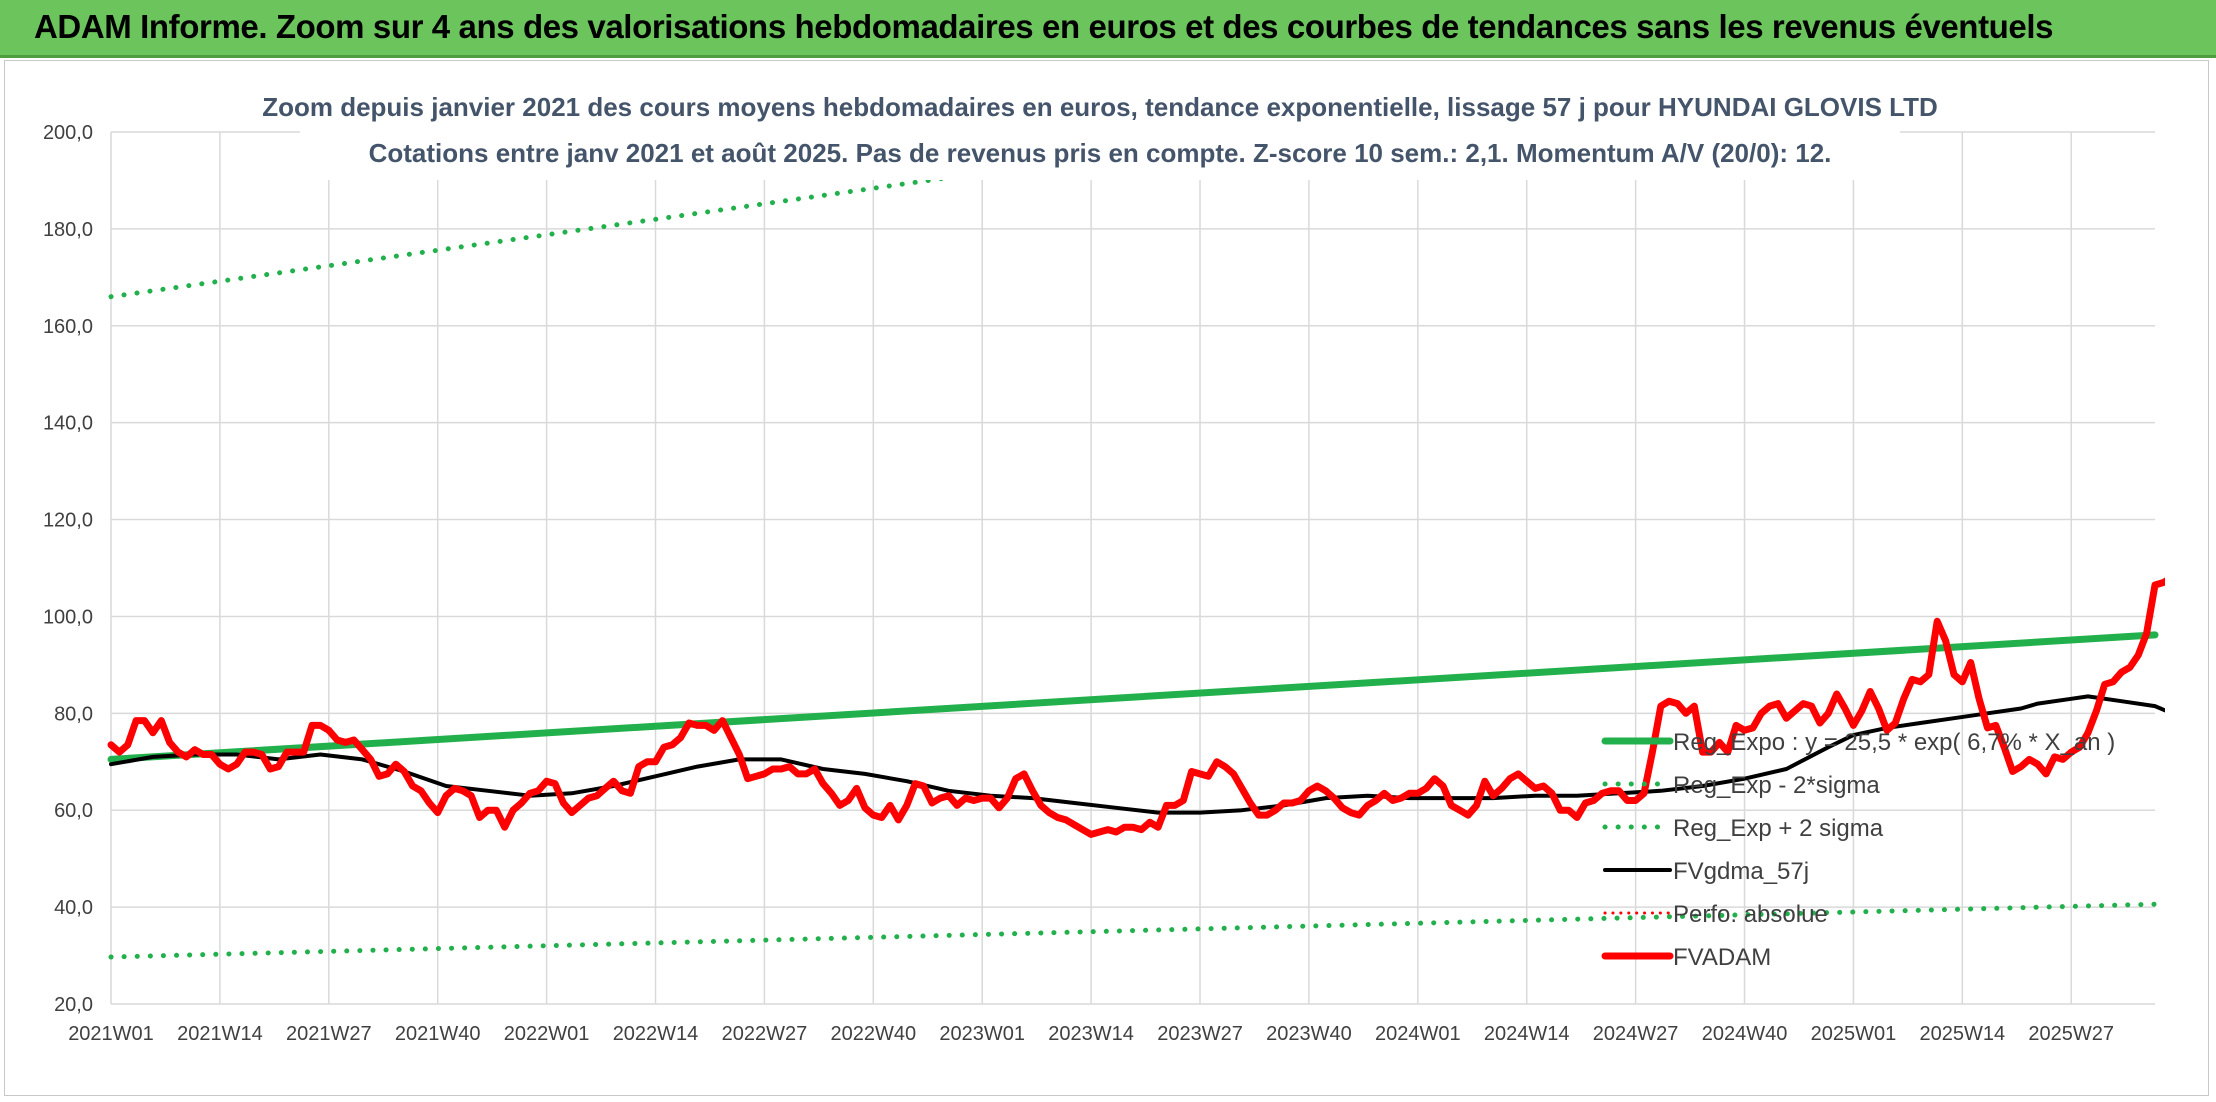 The image size is (2216, 1102). Describe the element at coordinates (68, 617) in the screenshot. I see `y-tick-label: 100,0` at that location.